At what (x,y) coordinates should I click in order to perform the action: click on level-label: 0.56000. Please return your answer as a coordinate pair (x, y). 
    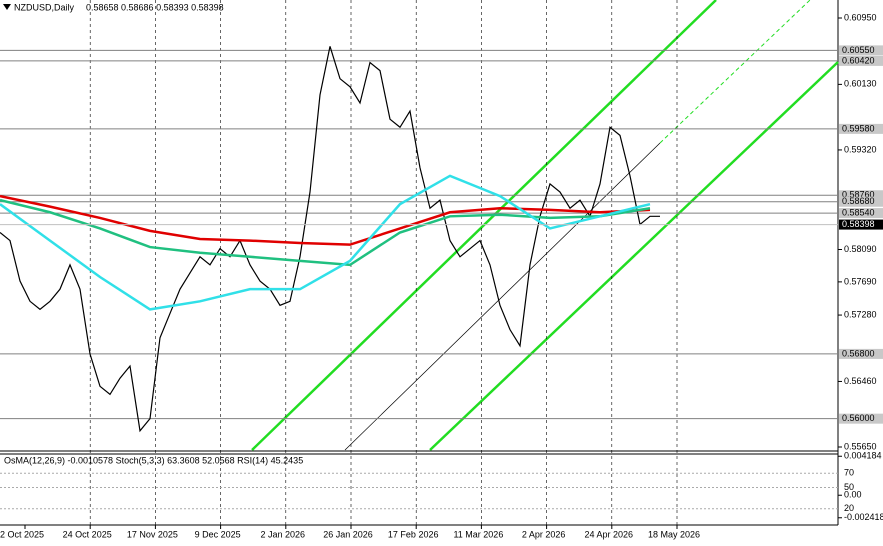
    Looking at the image, I should click on (858, 418).